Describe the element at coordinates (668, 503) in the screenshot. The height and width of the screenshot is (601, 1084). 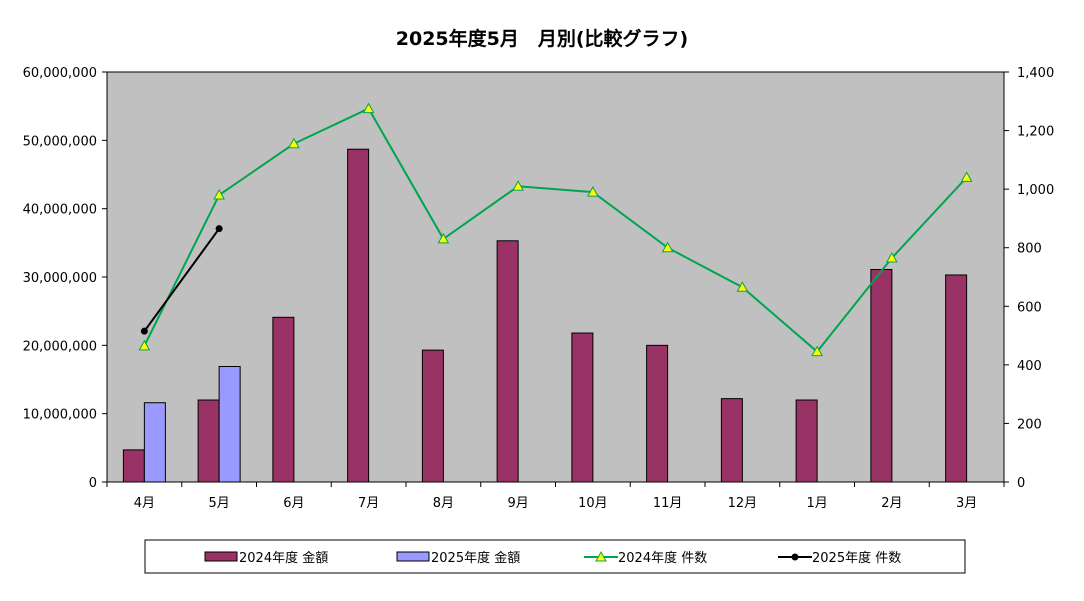
I see `x-axis-tick-label: 11月` at that location.